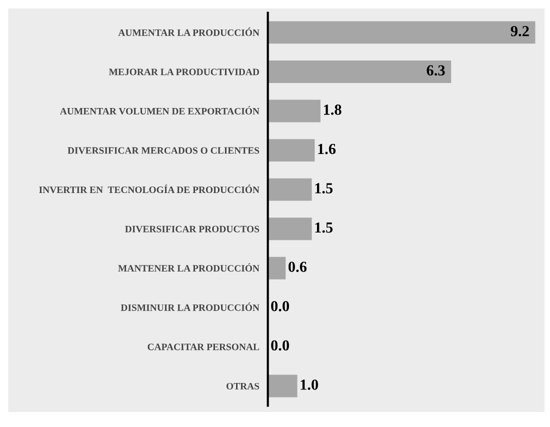  I want to click on y-tick-label: DISMINUIR LA PRODUCCIÓN, so click(190, 306).